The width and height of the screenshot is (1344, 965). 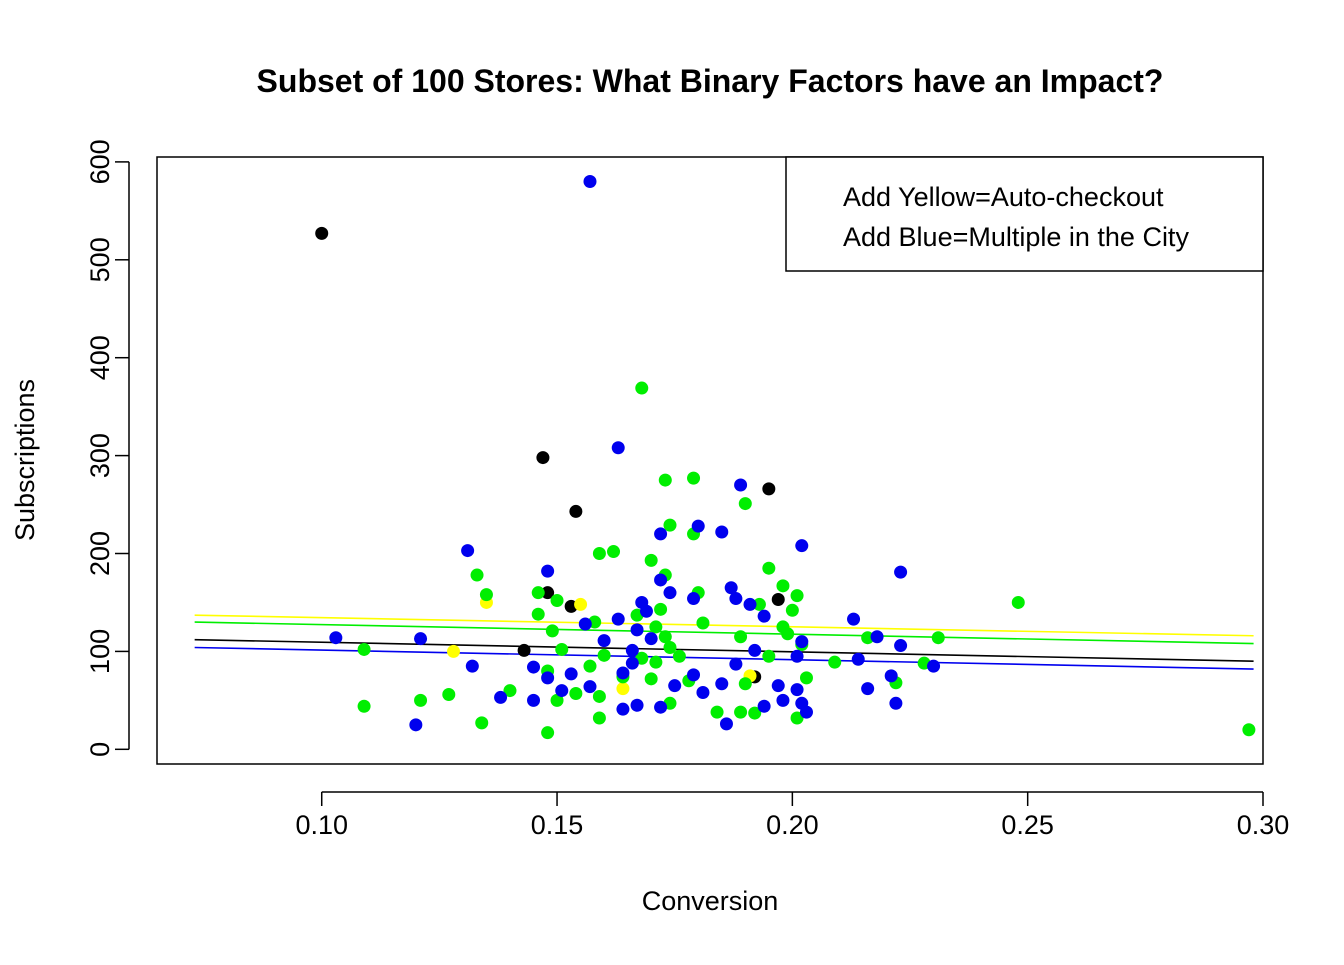 I want to click on y-tick-label: 200, so click(x=100, y=553).